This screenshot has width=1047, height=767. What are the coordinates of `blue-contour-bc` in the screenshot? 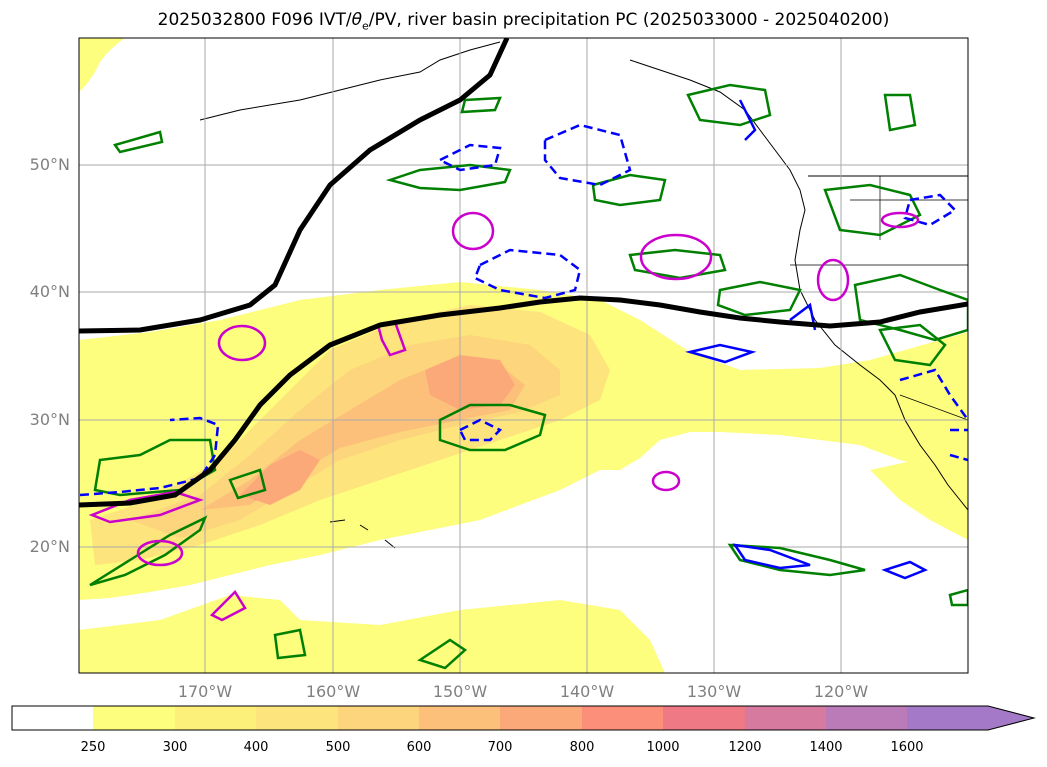 It's located at (747, 120).